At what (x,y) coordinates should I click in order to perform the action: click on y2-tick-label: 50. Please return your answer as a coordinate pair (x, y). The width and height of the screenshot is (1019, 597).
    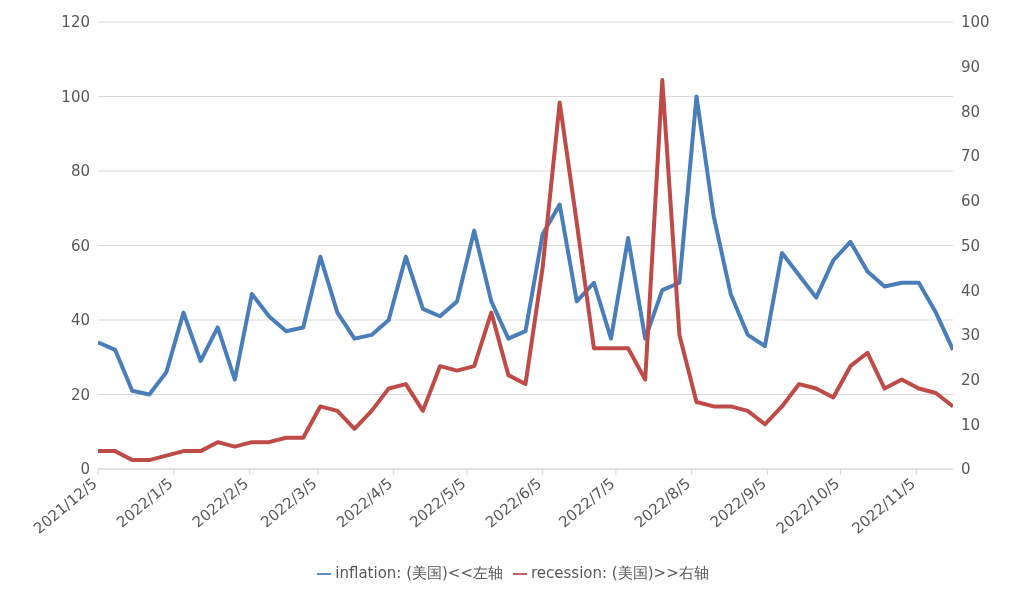
    Looking at the image, I should click on (971, 245).